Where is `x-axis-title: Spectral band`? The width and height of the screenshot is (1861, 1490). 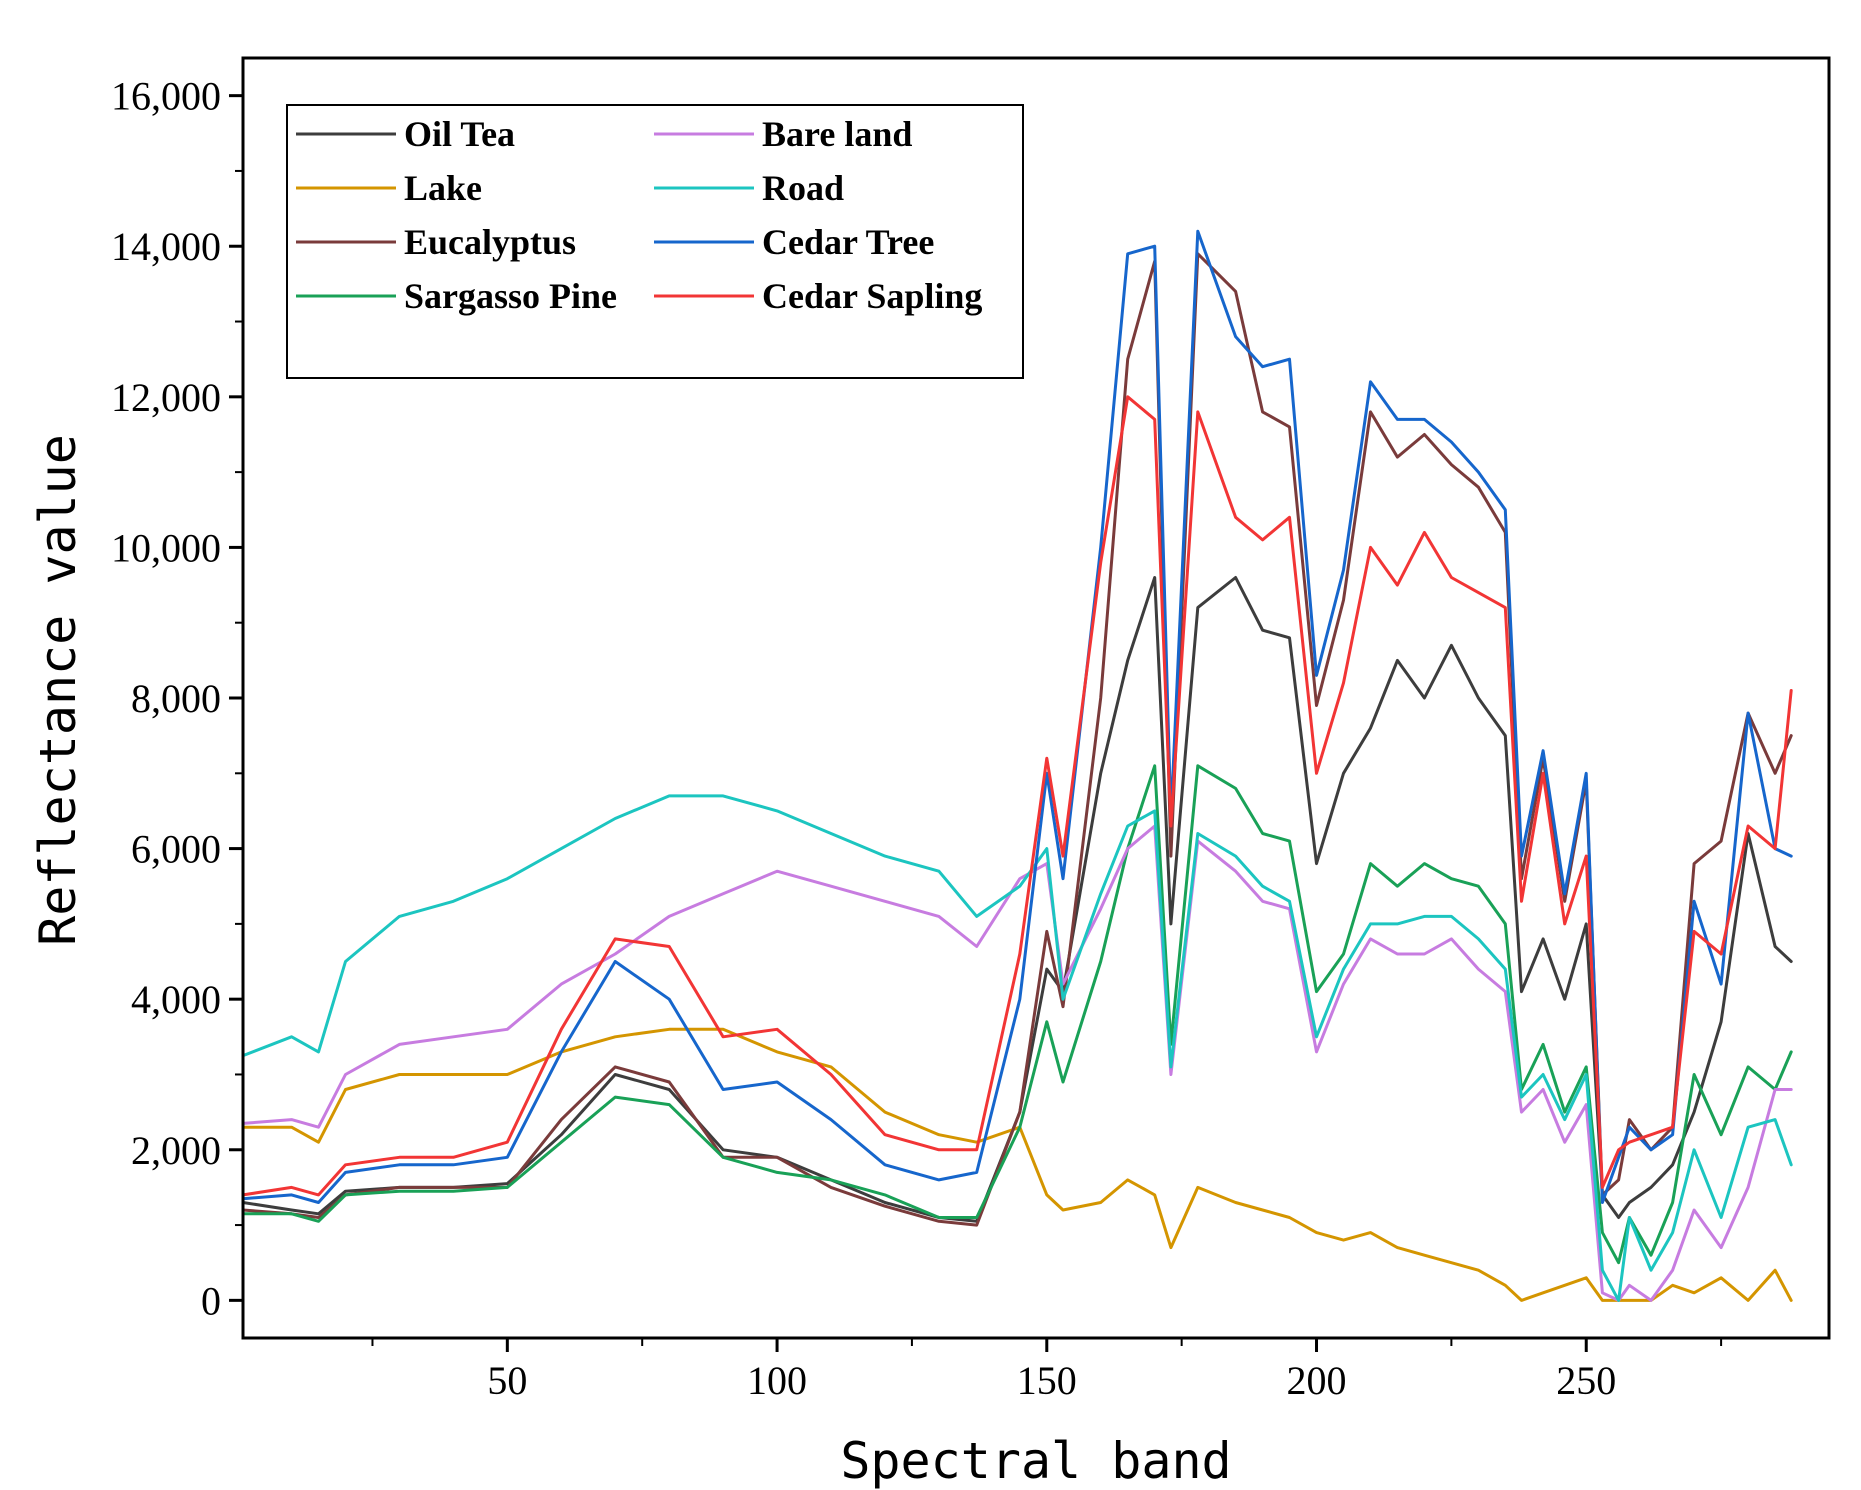 x-axis-title: Spectral band is located at coordinates (1035, 1461).